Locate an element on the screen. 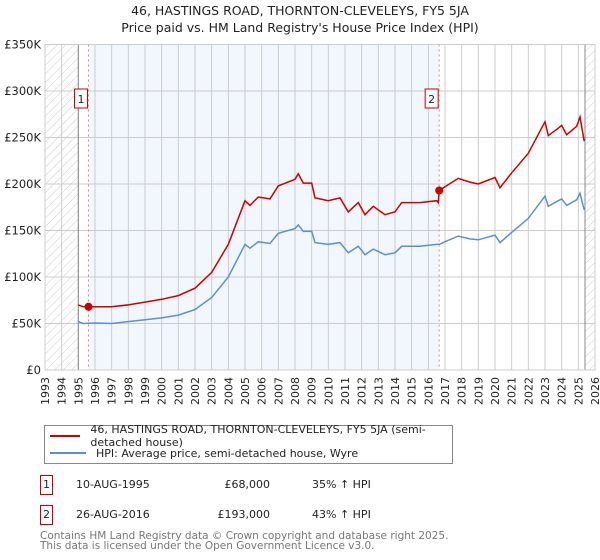 The image size is (600, 560). transaction-hpi: 35% ↑ HPI is located at coordinates (341, 484).